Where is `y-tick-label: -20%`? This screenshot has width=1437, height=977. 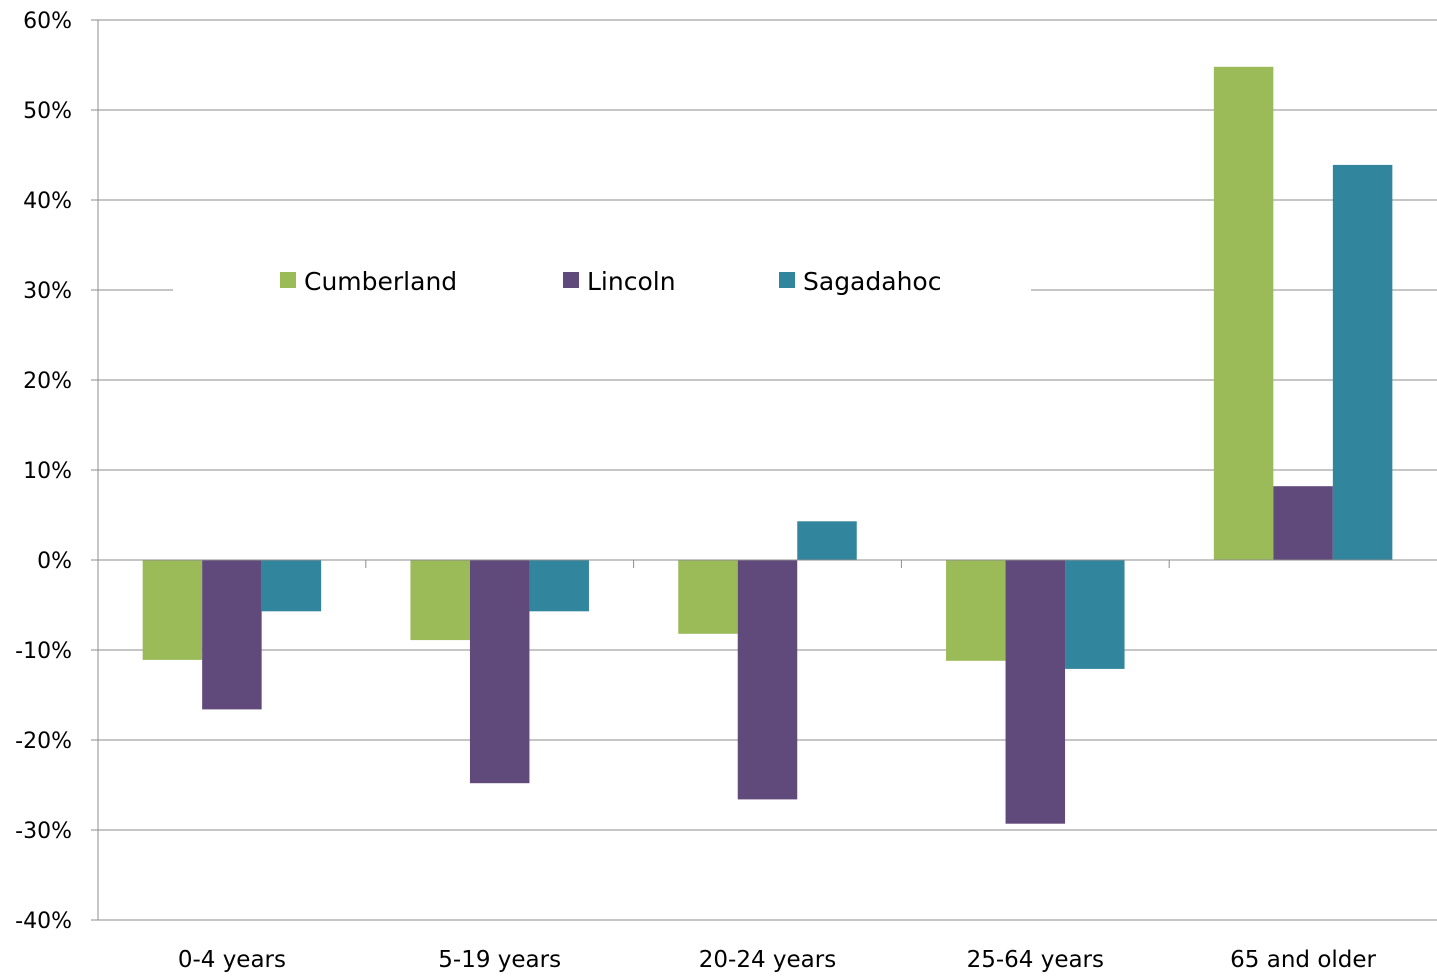
y-tick-label: -20% is located at coordinates (43, 741).